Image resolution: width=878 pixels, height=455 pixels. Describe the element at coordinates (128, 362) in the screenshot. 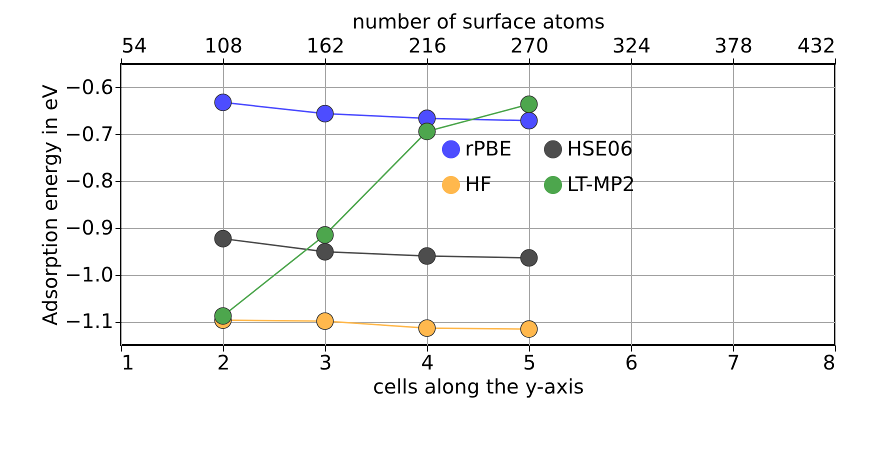

I see `x-tick-label: 1` at that location.